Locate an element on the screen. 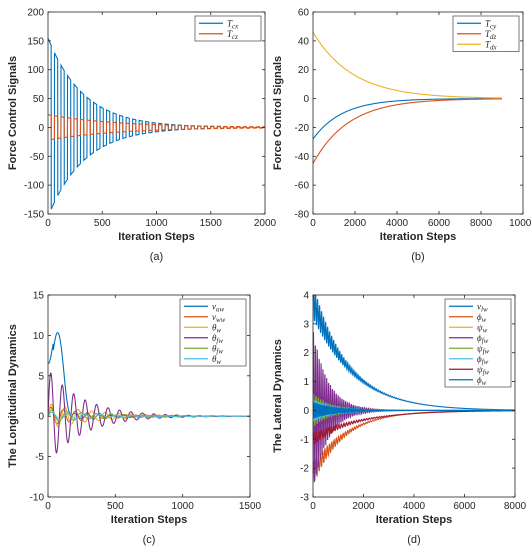  y-axis-label: The Longitudinal Dynamics is located at coordinates (13, 396).